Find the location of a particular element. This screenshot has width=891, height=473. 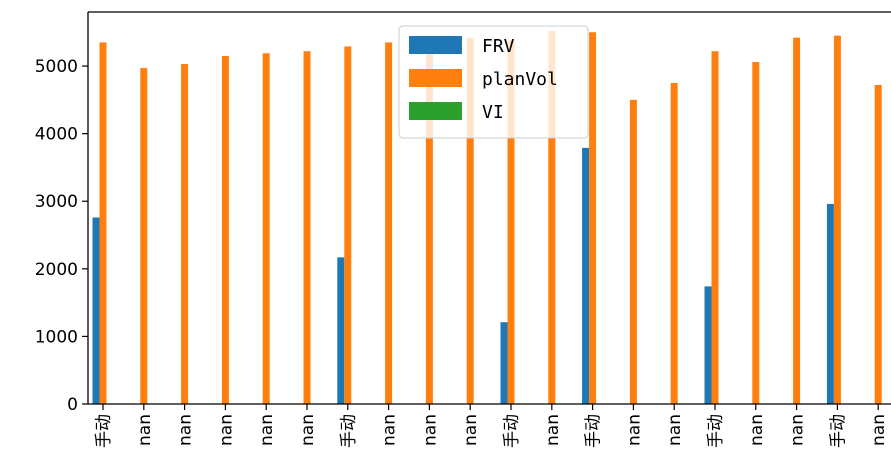

legend: FRV planVol VI is located at coordinates (493, 82).